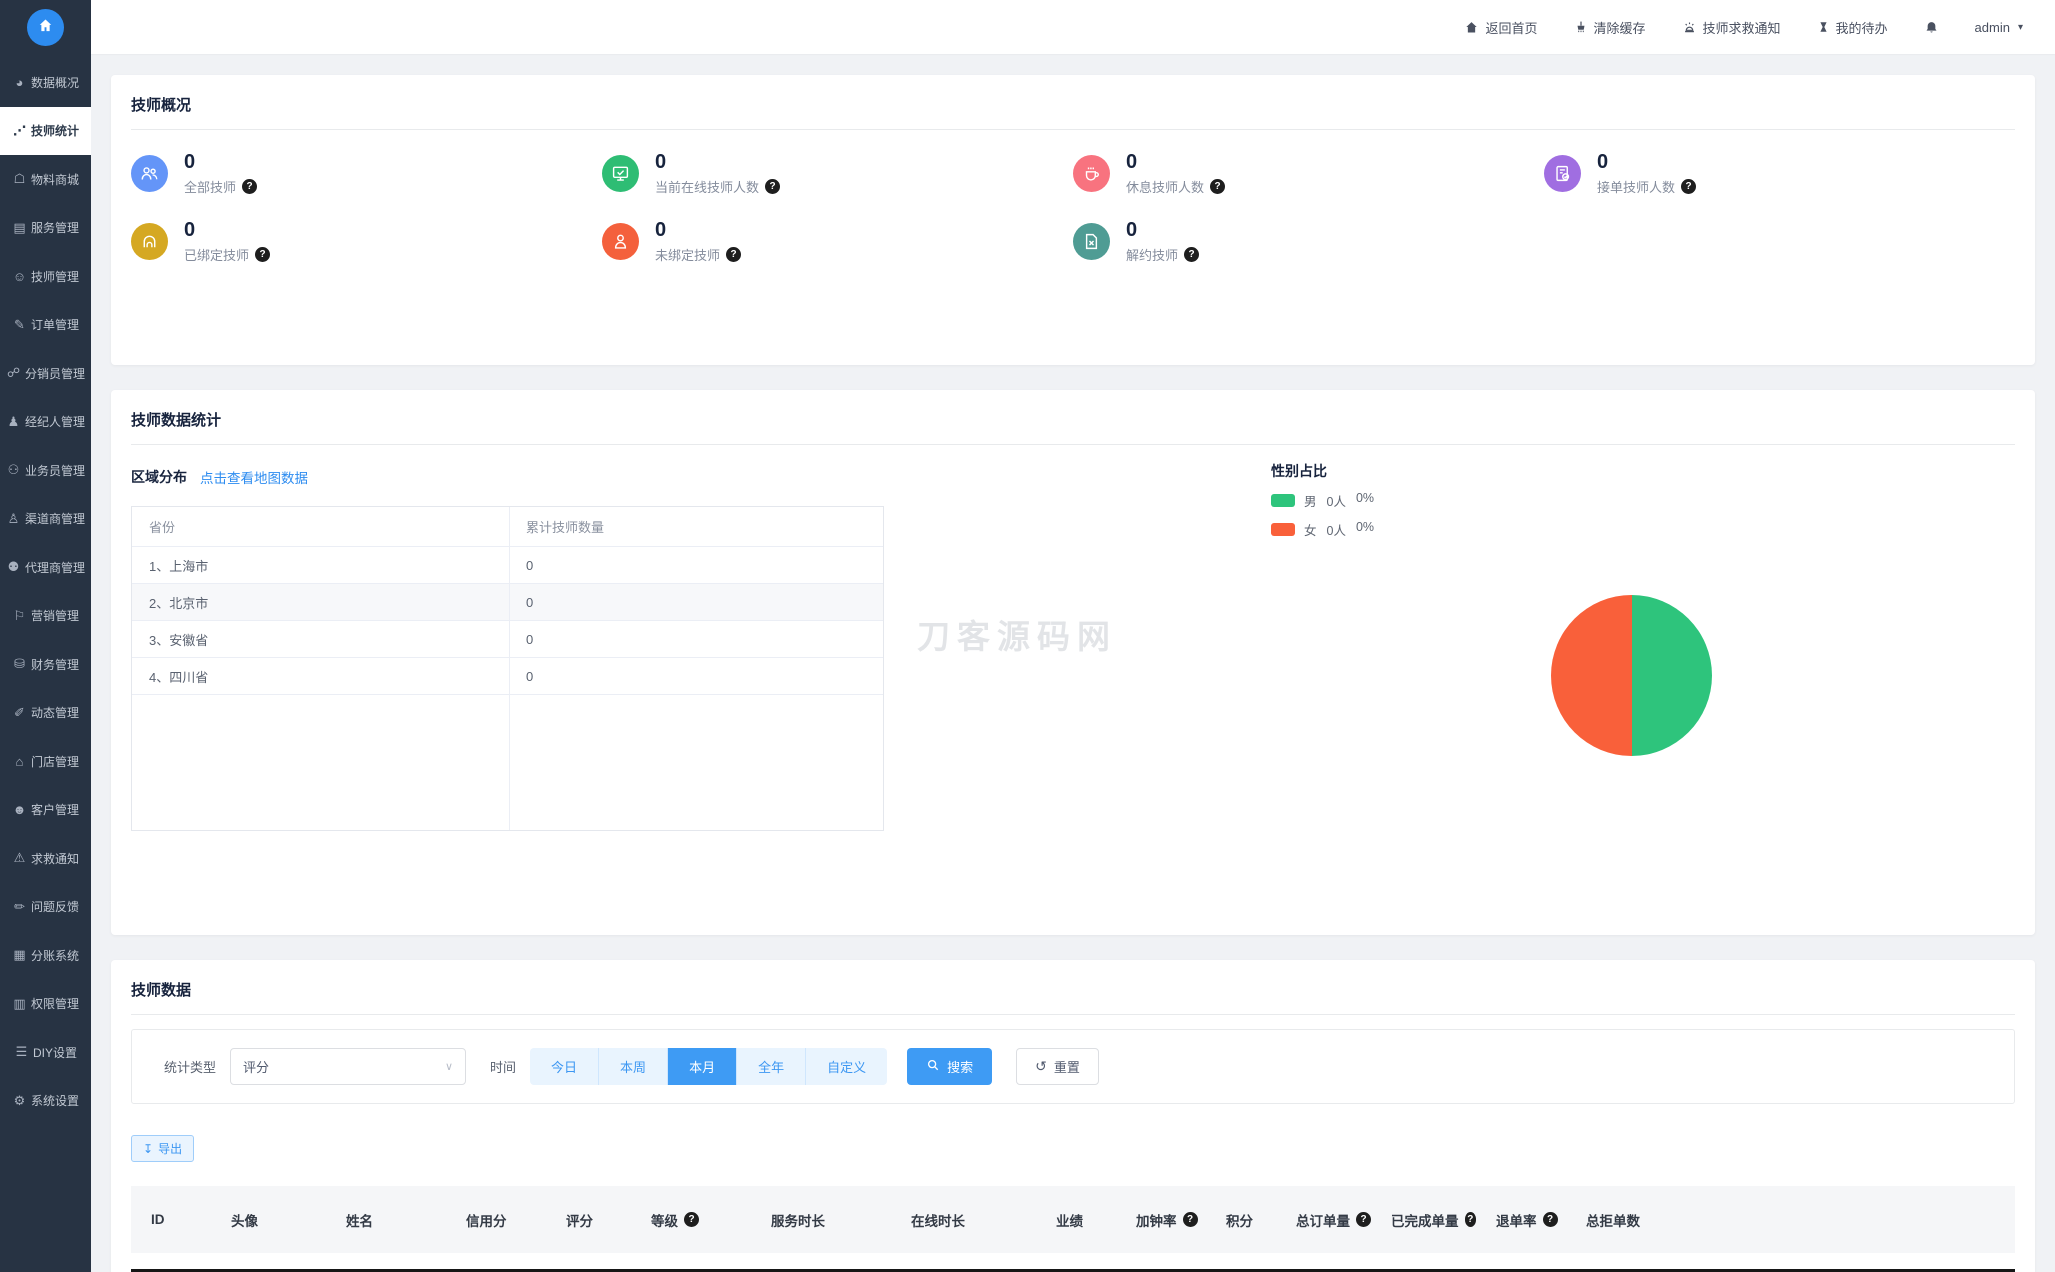  Describe the element at coordinates (366, 241) in the screenshot. I see `stat-bound-technicians: 0 已绑定技师?` at that location.